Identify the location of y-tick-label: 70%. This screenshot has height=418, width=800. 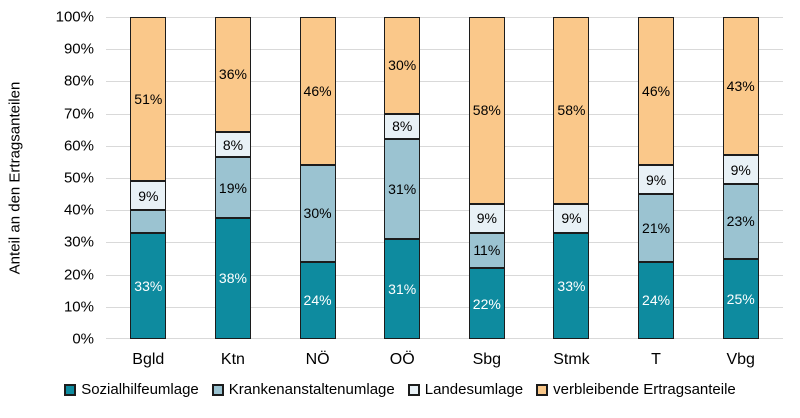
(78, 114).